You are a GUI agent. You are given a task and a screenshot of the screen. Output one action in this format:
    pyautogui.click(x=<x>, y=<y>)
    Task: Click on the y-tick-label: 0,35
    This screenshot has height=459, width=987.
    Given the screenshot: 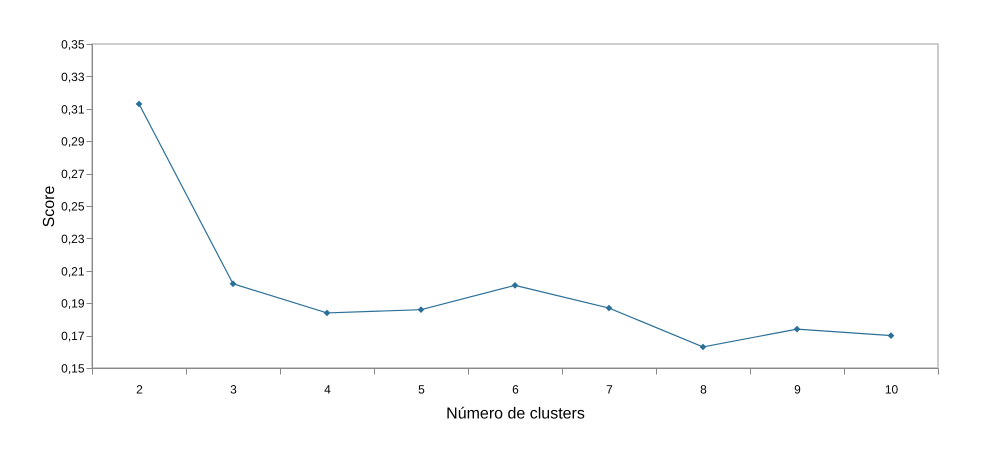 What is the action you would take?
    pyautogui.click(x=73, y=45)
    